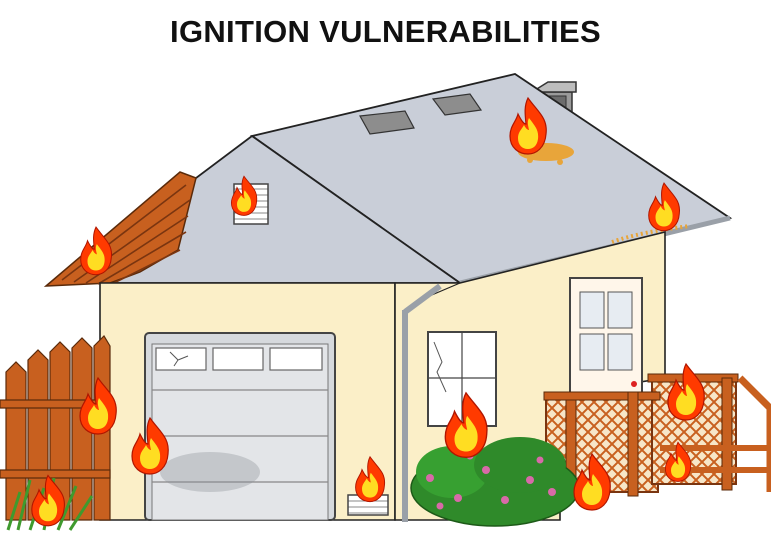 The height and width of the screenshot is (538, 771). I want to click on garage-door, so click(240, 426).